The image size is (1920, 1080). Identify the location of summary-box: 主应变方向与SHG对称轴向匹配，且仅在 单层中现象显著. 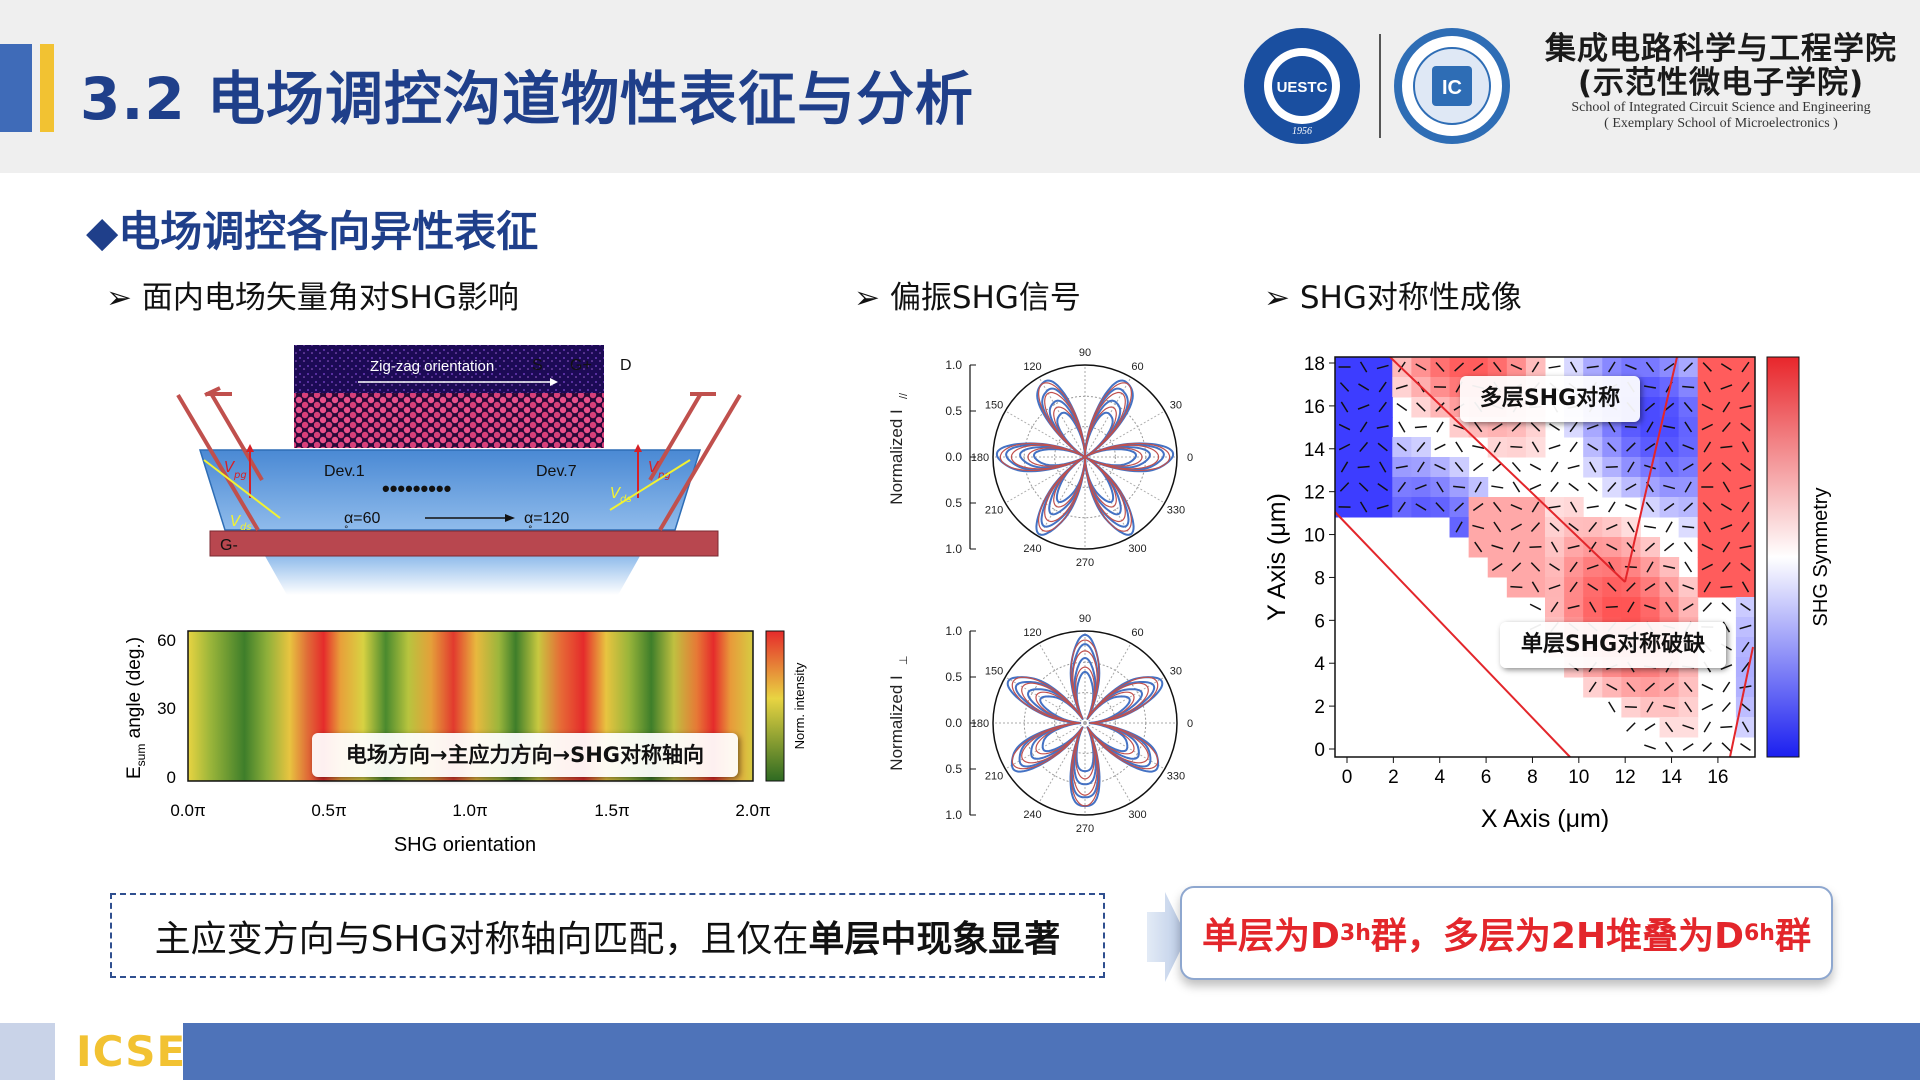
(607, 935).